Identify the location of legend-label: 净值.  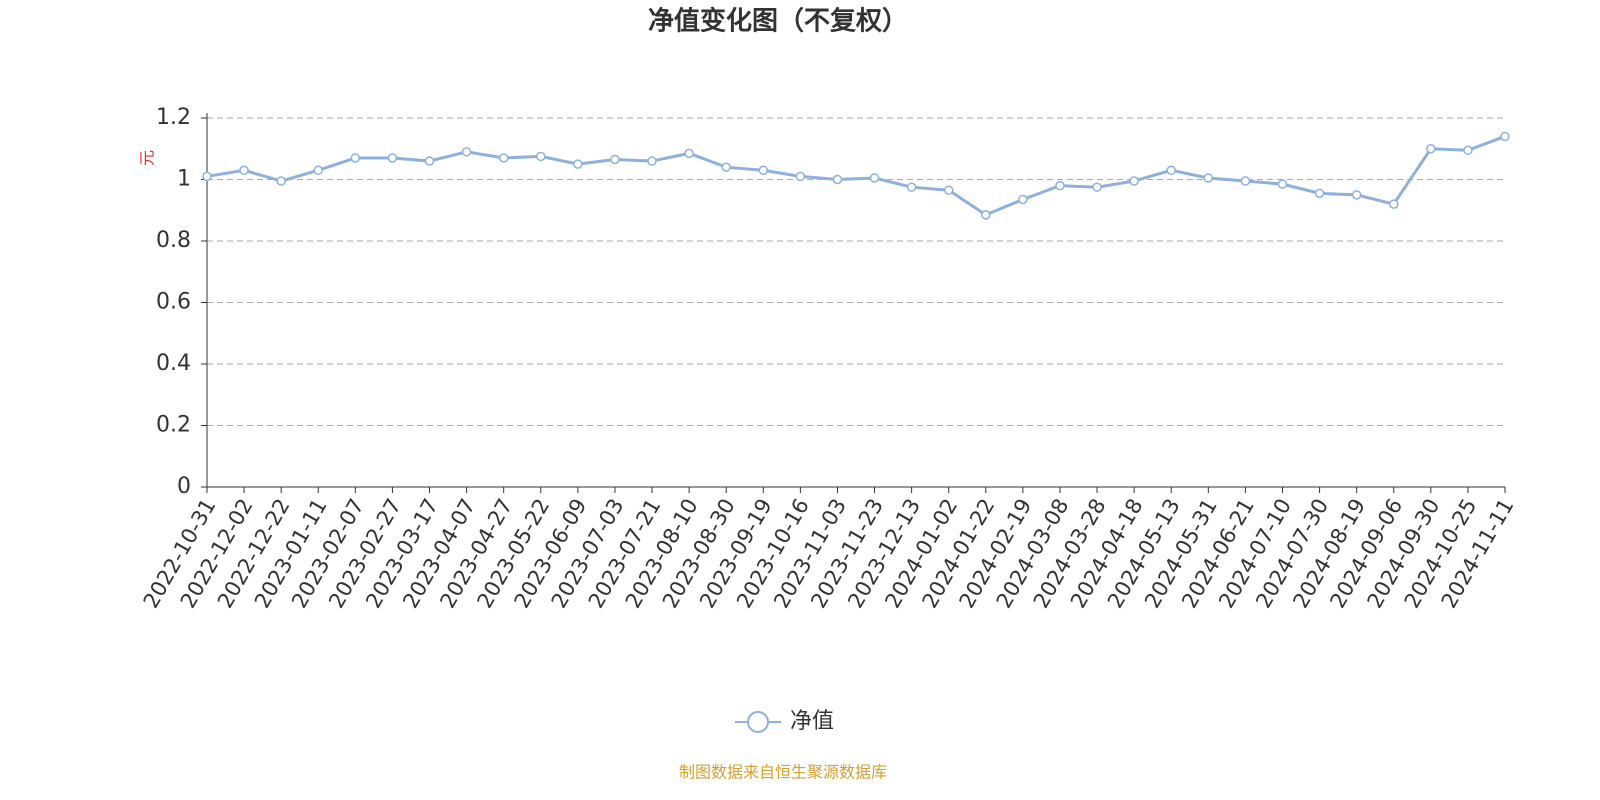
(812, 721).